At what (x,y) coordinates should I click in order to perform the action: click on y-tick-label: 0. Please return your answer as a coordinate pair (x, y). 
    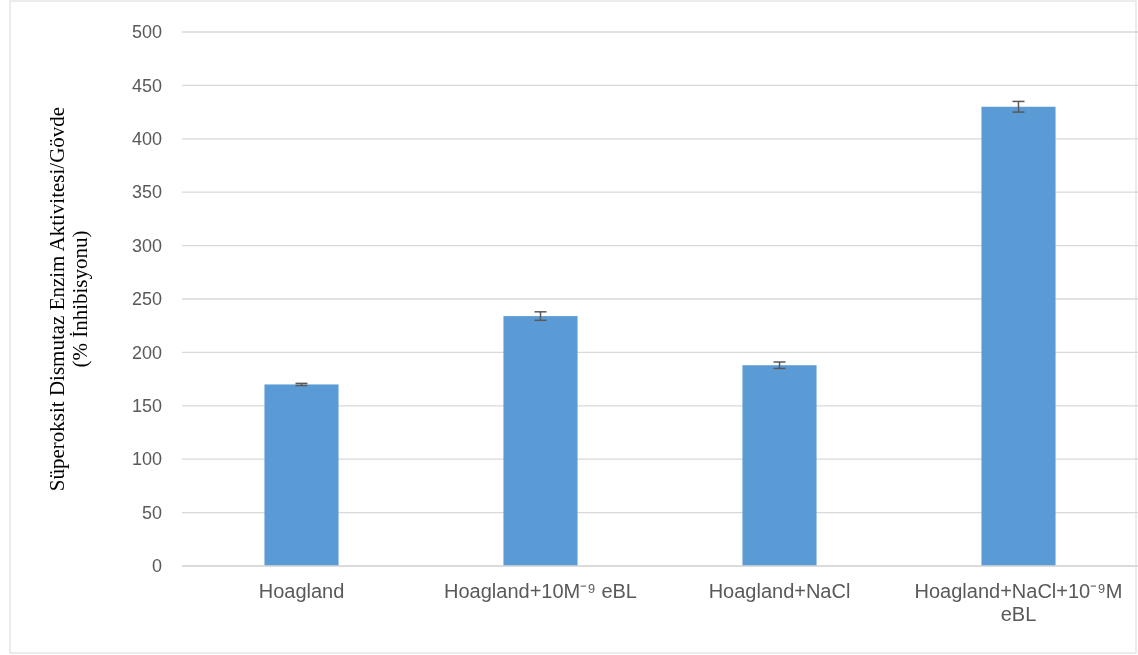
    Looking at the image, I should click on (156, 566).